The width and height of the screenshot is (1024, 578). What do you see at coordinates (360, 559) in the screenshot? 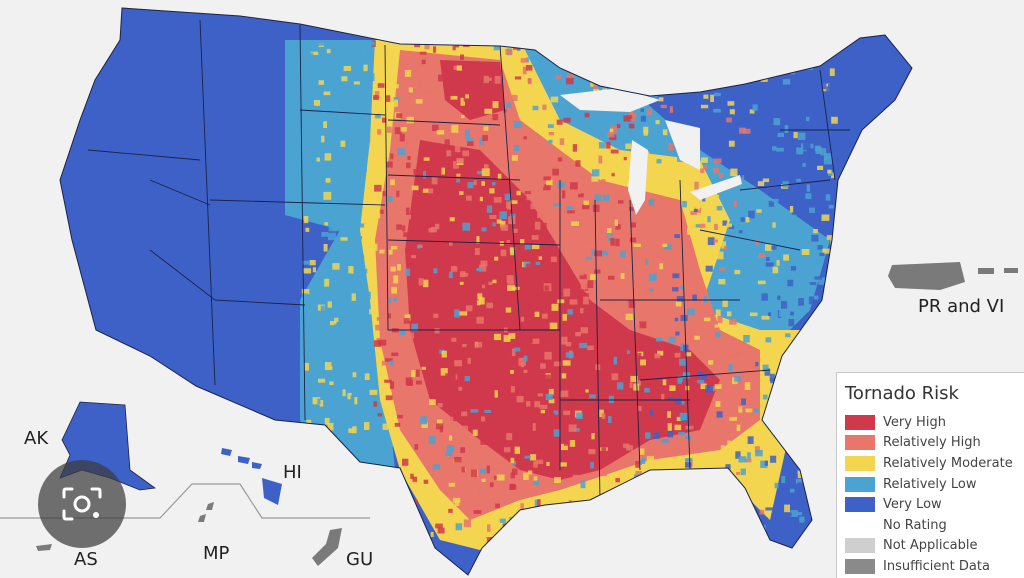
I see `label-gu: GU` at bounding box center [360, 559].